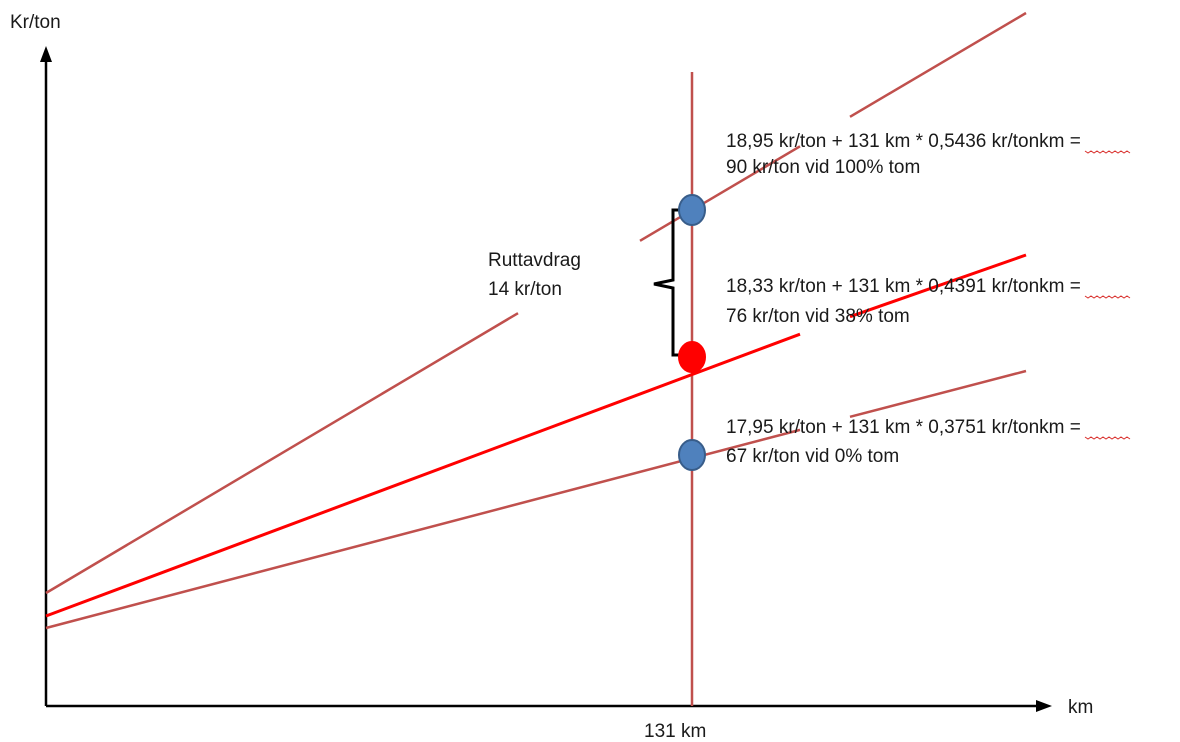 This screenshot has width=1180, height=742. I want to click on brace-label-line1: Ruttavdrag, so click(534, 260).